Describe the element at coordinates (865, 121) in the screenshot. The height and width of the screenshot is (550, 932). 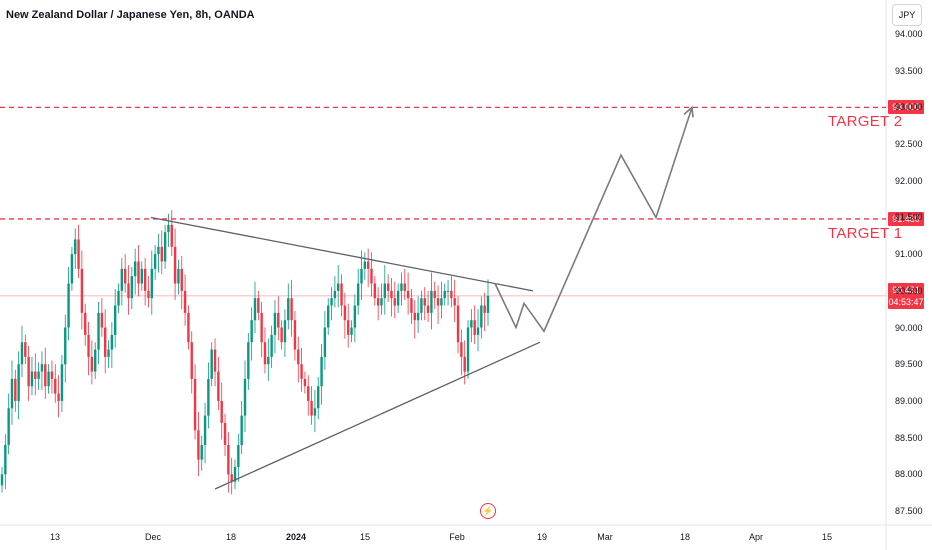
I see `target-2-label: TARGET 2` at that location.